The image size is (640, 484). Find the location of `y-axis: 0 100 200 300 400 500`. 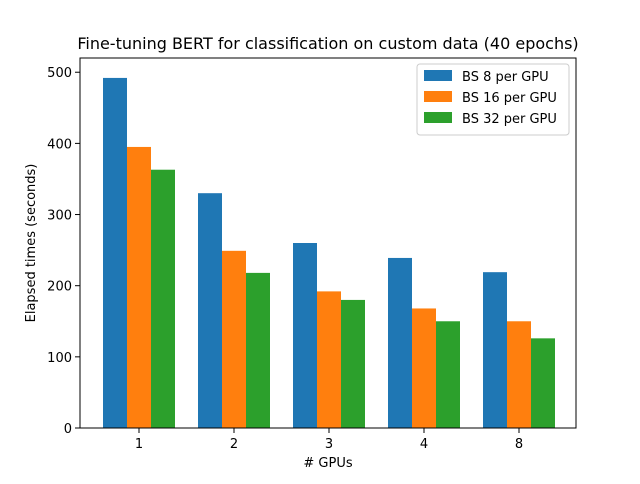

y-axis: 0 100 200 300 400 500 is located at coordinates (63, 251).